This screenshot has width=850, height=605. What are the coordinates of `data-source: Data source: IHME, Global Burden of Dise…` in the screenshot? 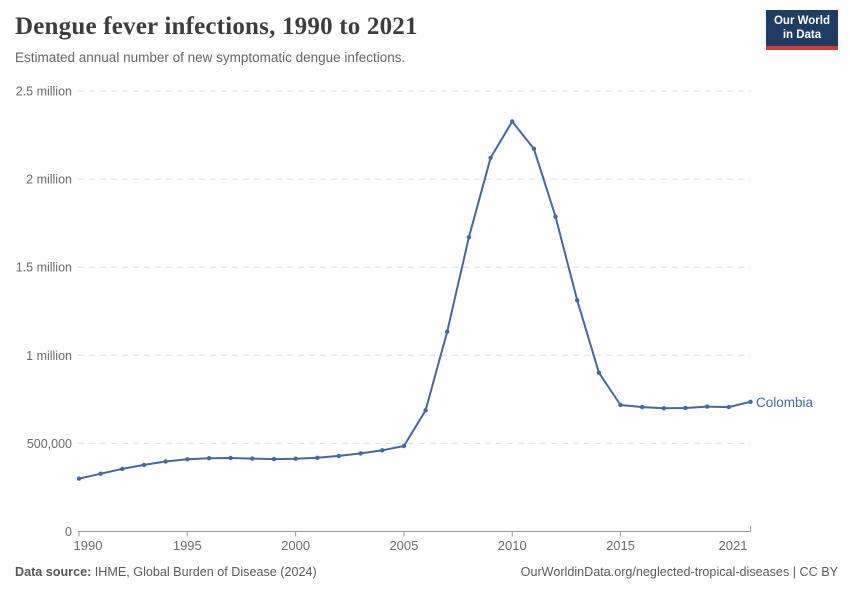 It's located at (166, 572).